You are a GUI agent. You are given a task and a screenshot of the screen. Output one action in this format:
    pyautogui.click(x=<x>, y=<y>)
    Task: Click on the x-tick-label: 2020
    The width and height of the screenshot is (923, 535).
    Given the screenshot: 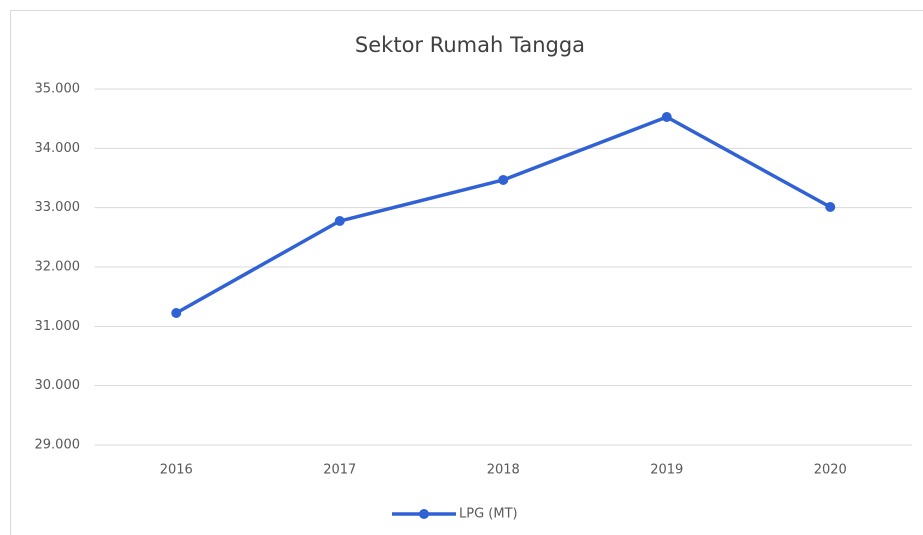 What is the action you would take?
    pyautogui.click(x=830, y=470)
    